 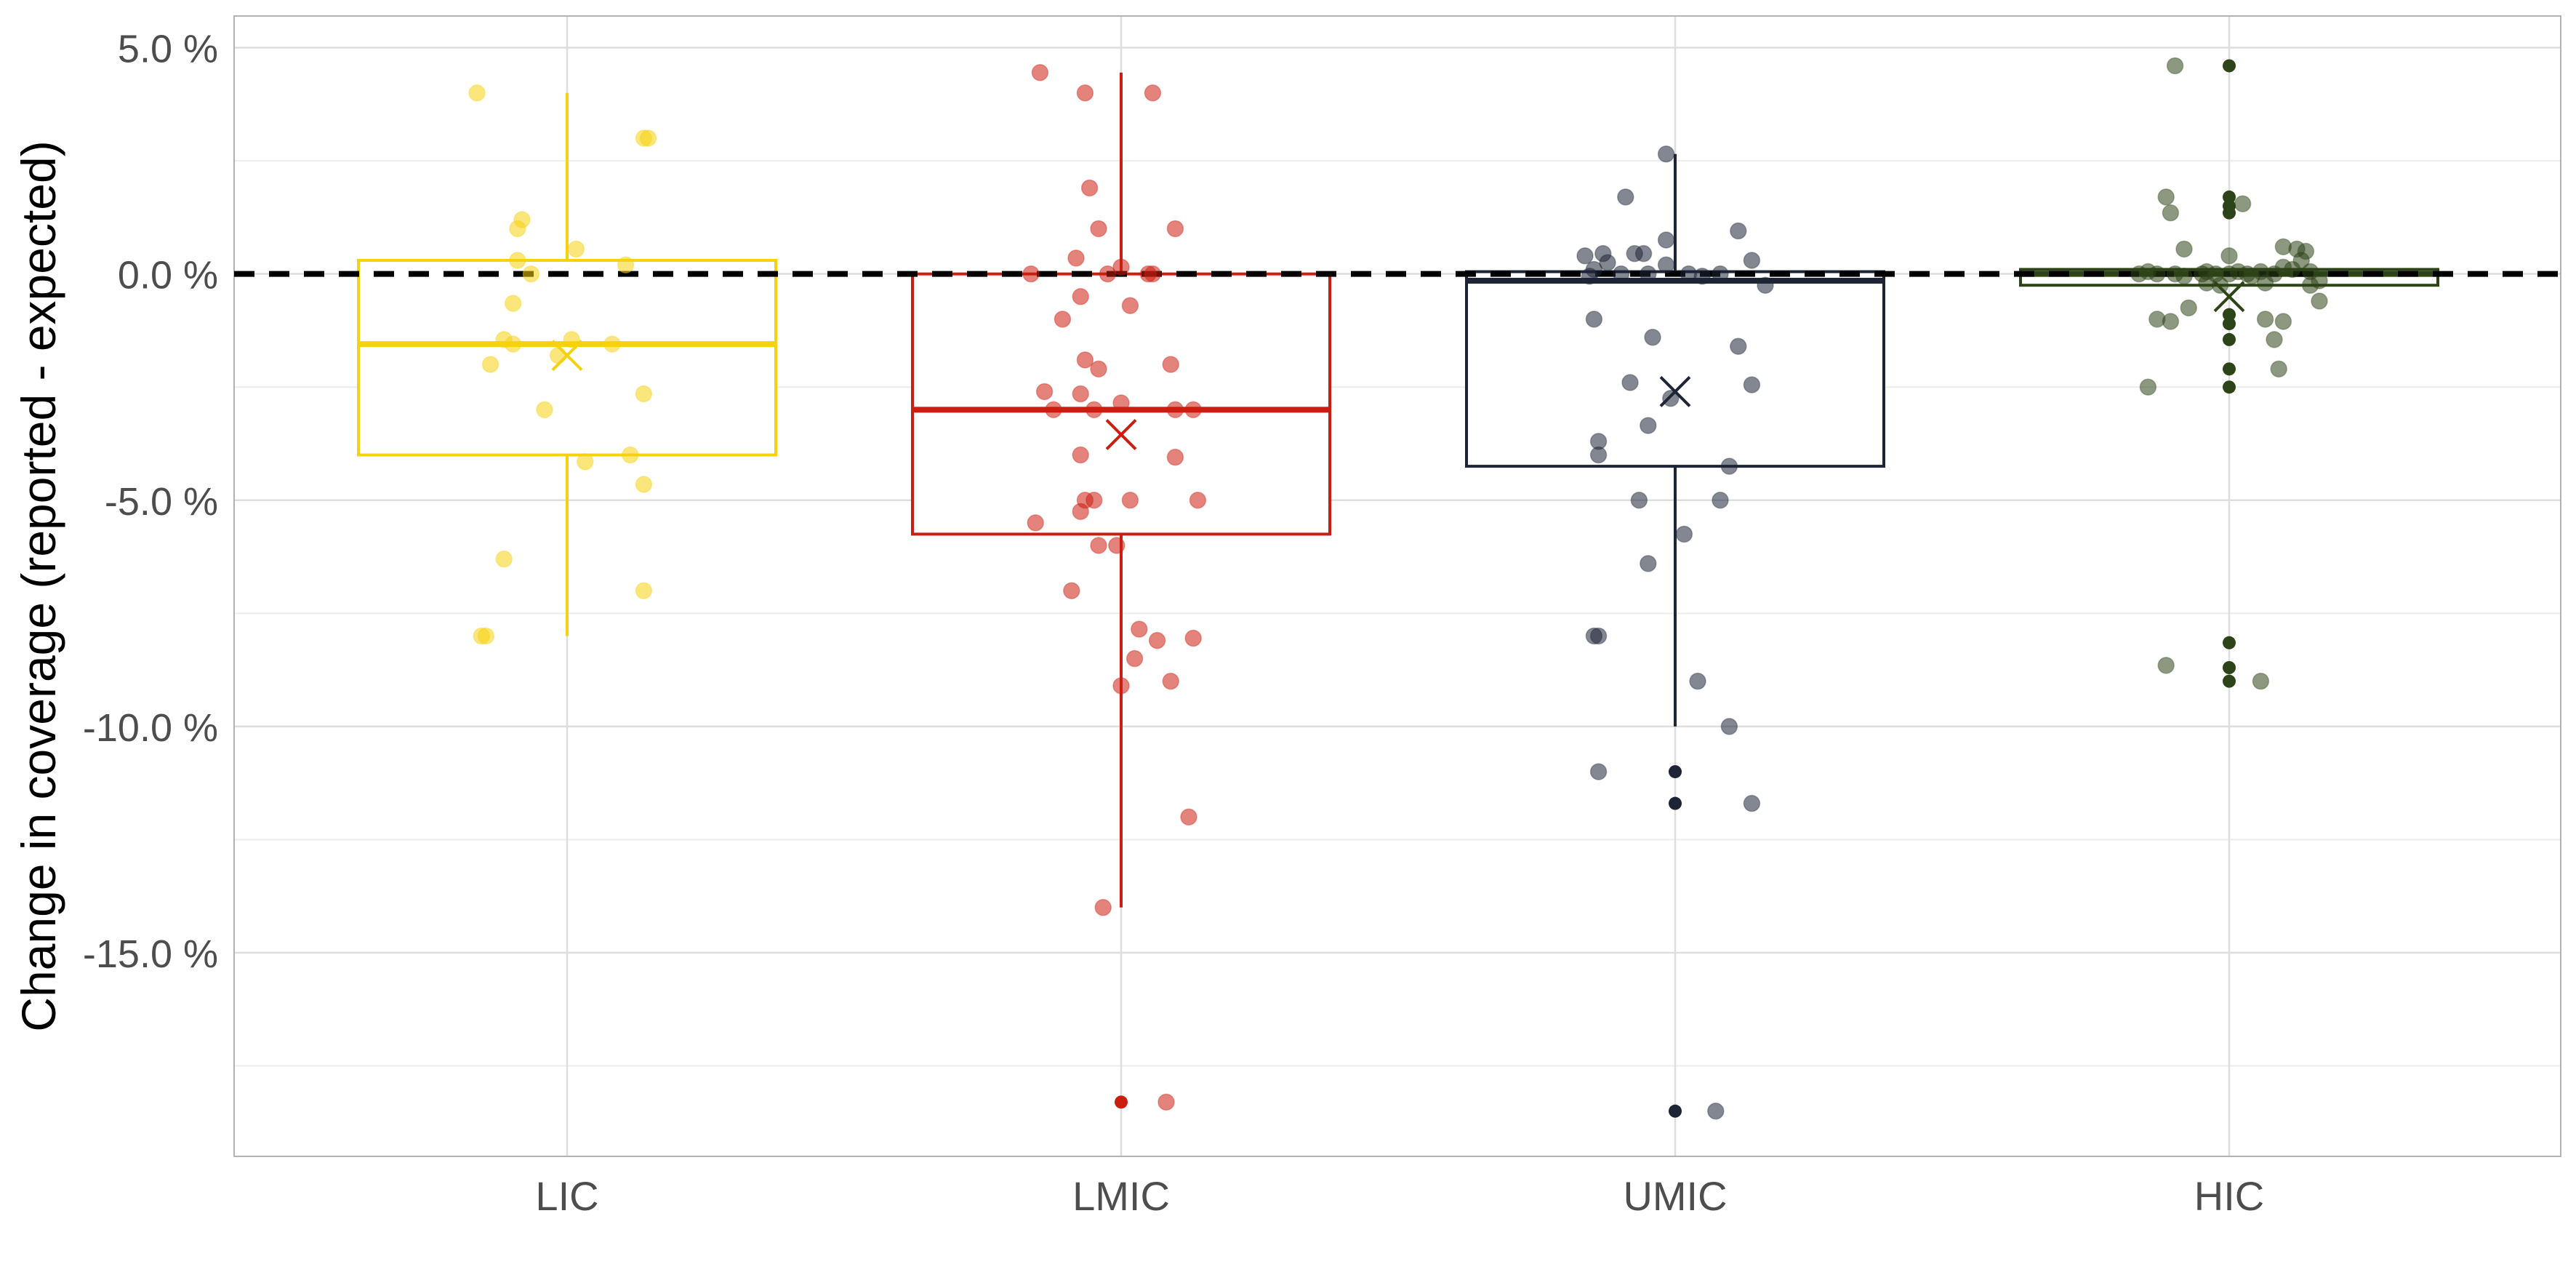 I want to click on x-tick-label: HIC, so click(x=2229, y=1196).